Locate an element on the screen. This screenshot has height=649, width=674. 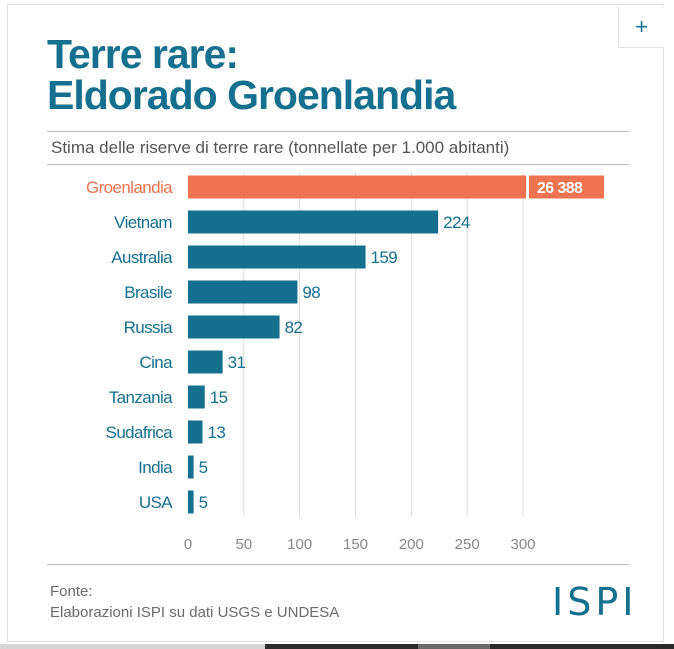
x-tick-label: 50 is located at coordinates (243, 544).